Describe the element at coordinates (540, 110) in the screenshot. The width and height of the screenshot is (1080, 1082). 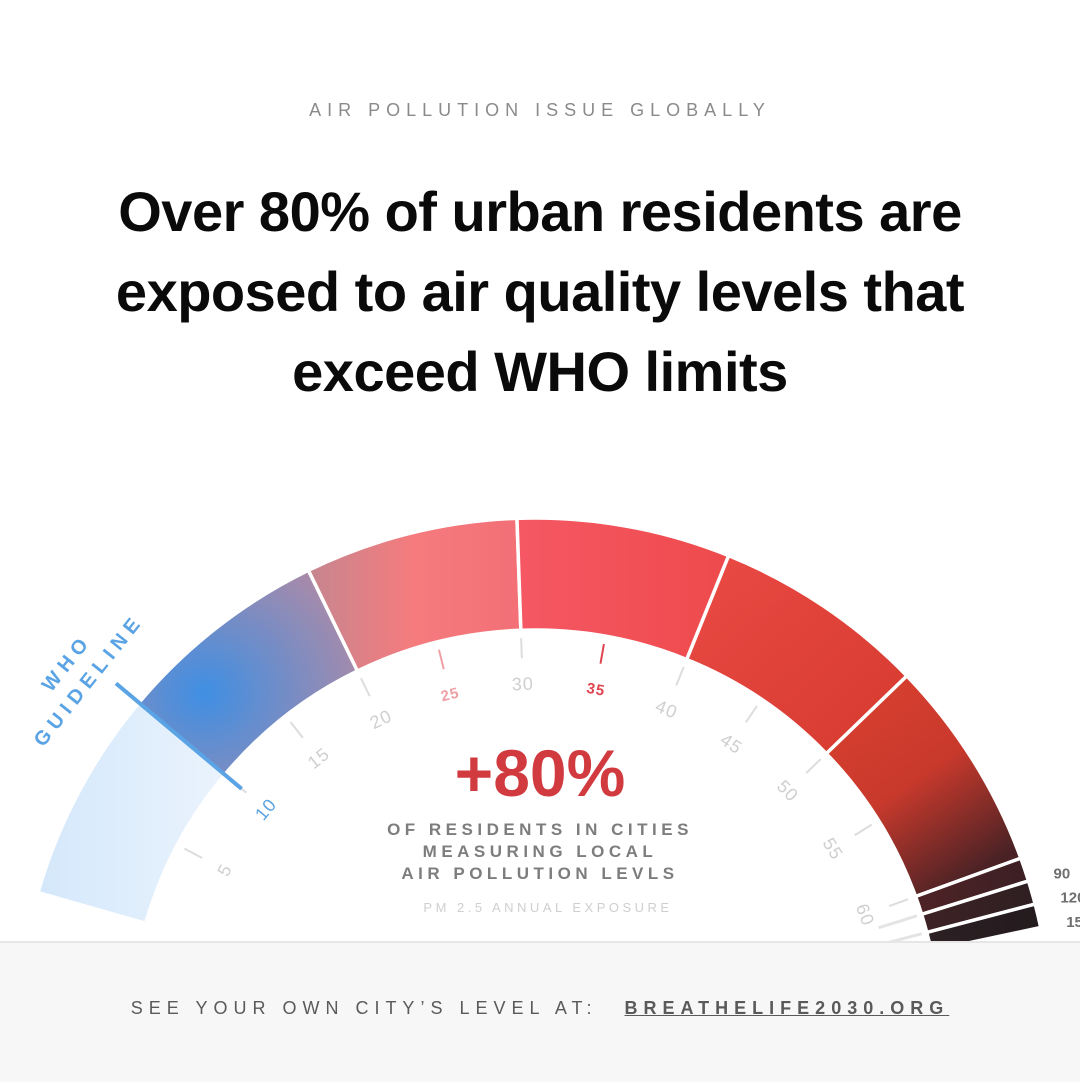
I see `kicker: AIR POLLUTION ISSUE GLOBALLY` at that location.